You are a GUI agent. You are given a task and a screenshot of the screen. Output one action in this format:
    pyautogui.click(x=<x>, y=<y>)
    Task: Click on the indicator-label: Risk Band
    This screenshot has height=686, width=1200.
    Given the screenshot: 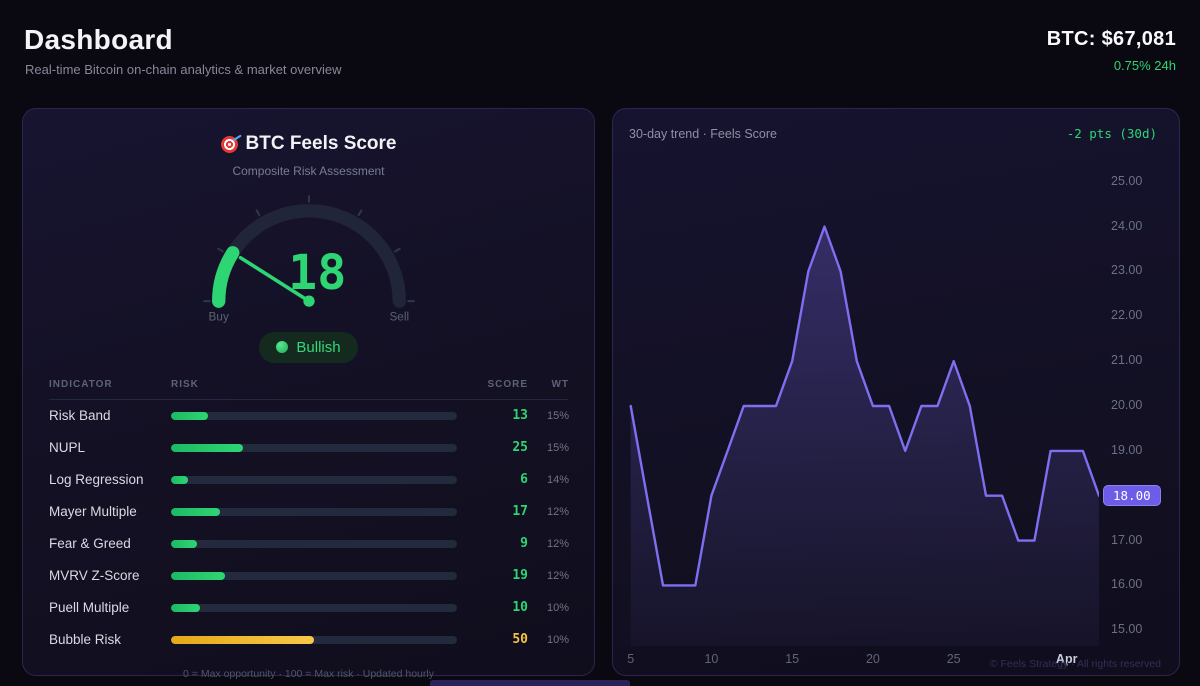 What is the action you would take?
    pyautogui.click(x=80, y=415)
    